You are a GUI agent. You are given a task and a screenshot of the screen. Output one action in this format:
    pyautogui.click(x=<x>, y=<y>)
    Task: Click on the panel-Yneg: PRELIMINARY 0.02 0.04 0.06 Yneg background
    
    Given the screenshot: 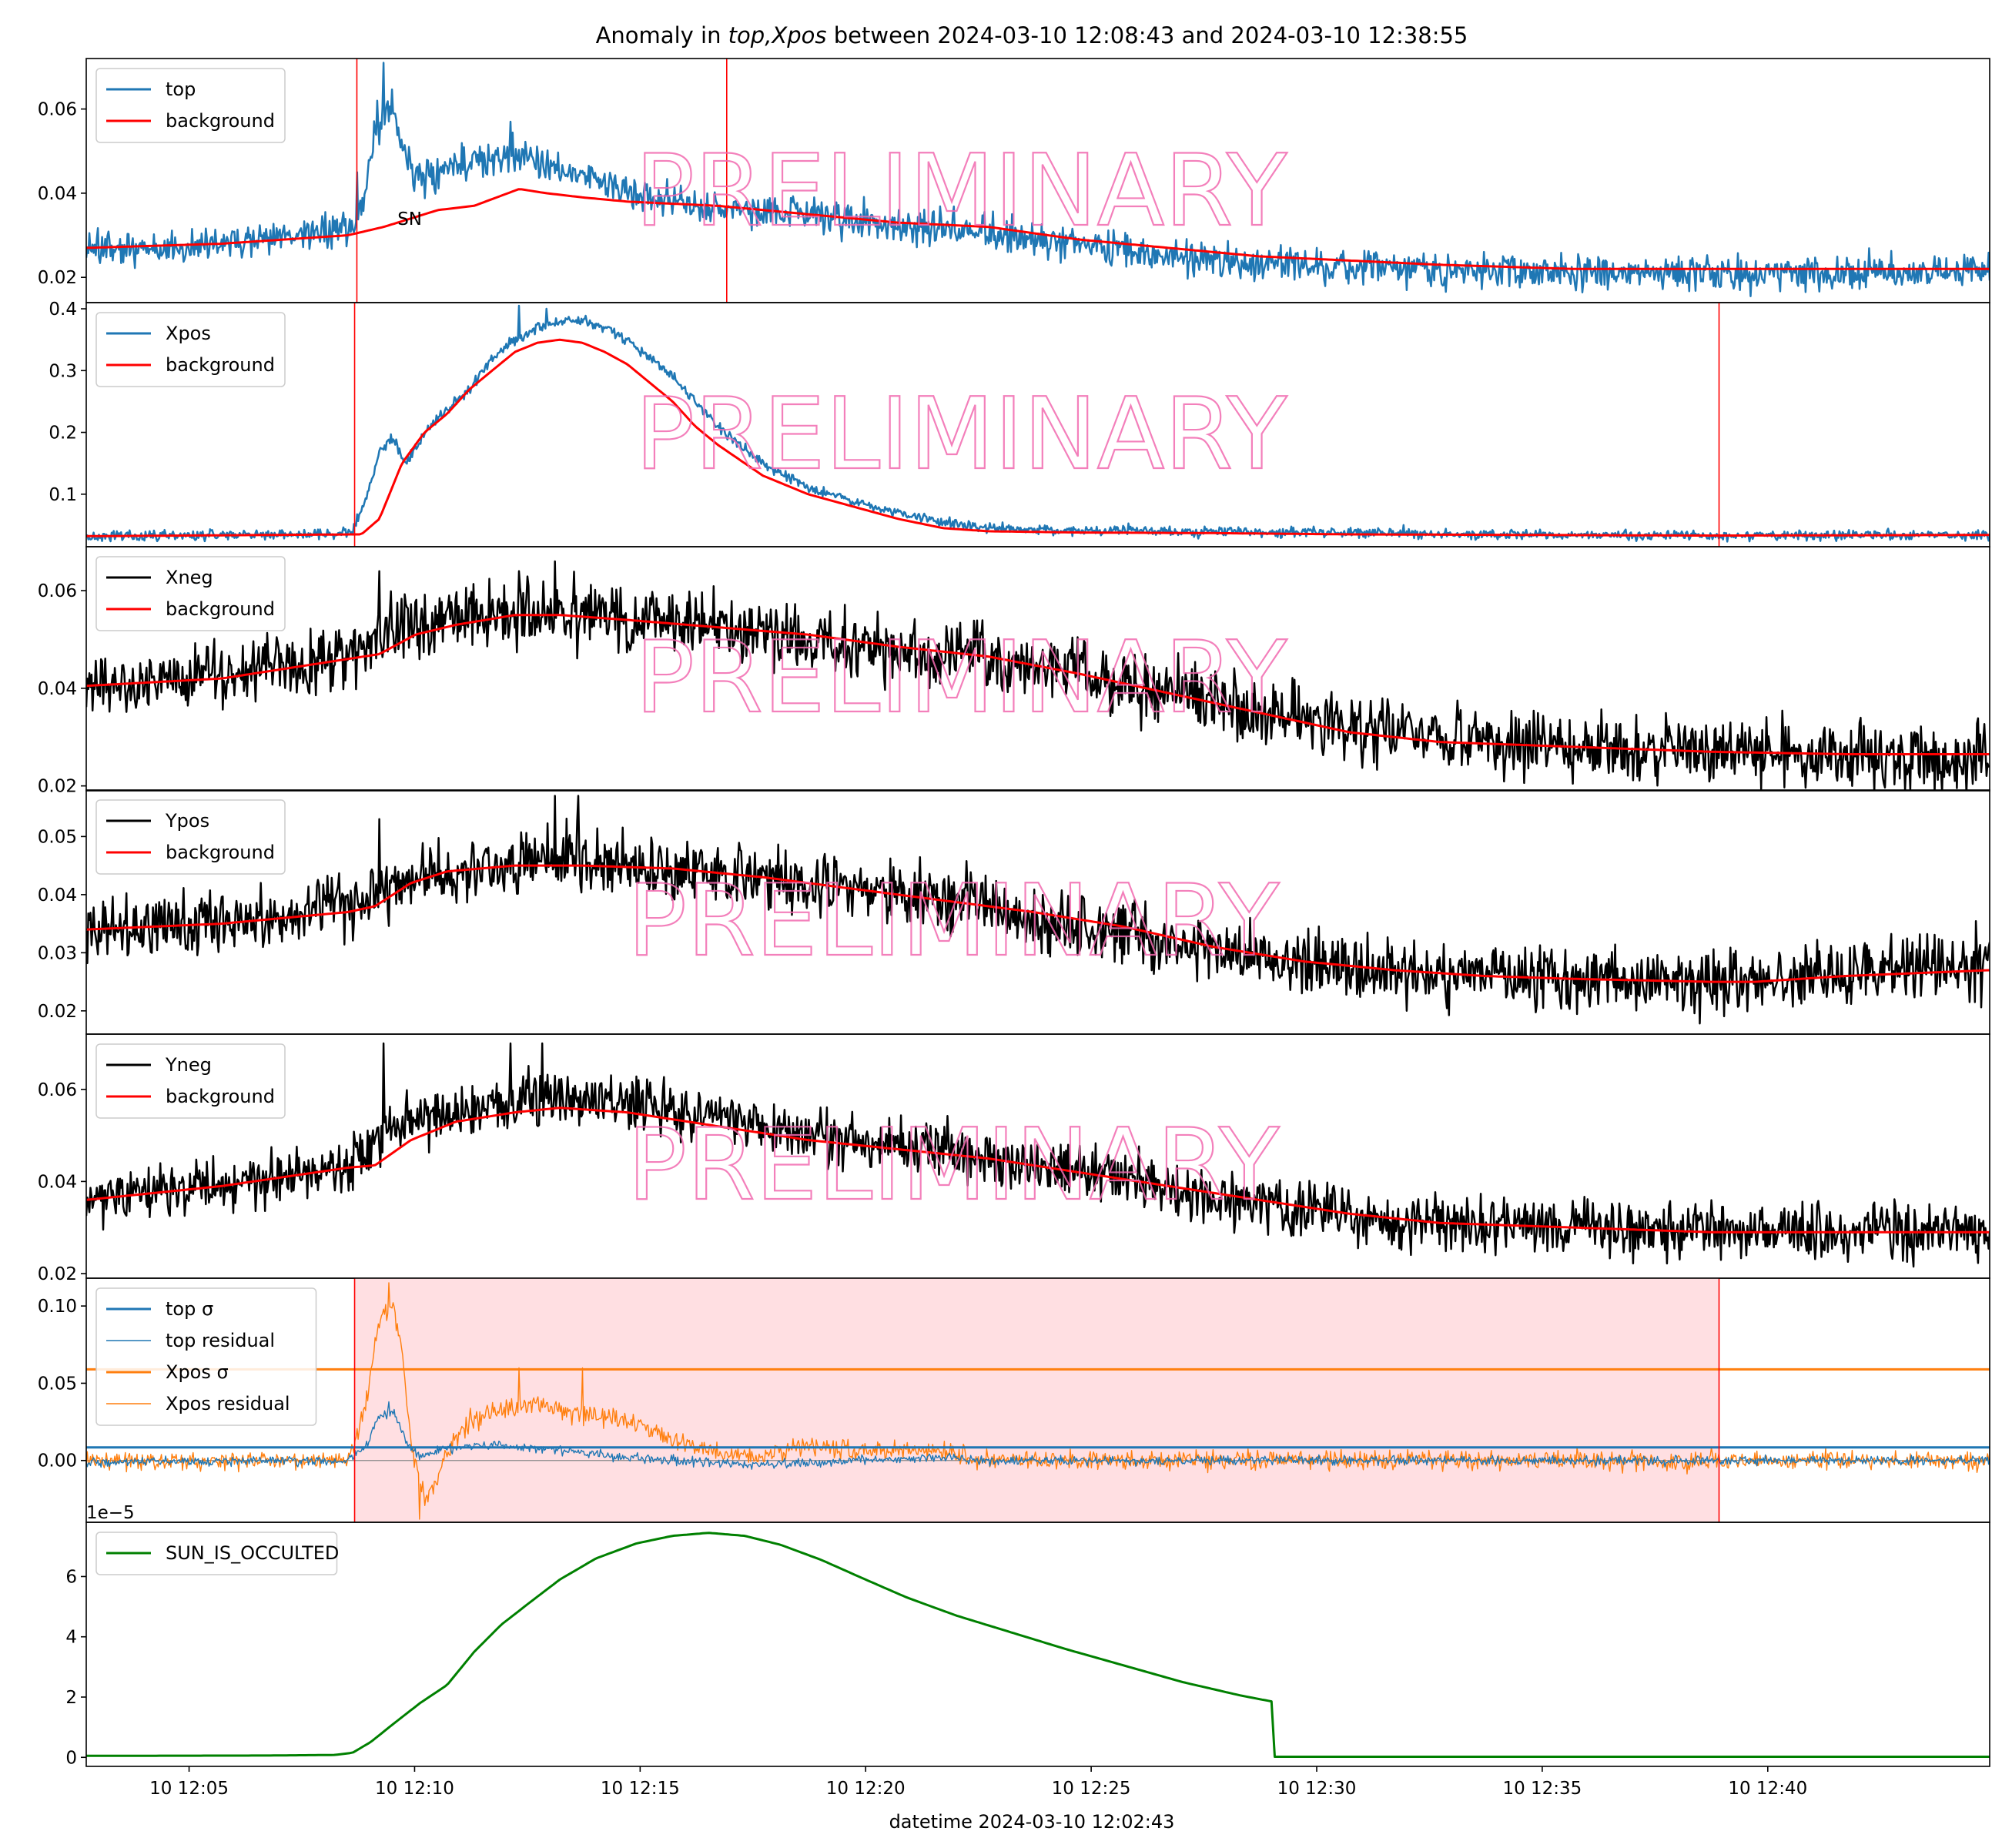 What is the action you would take?
    pyautogui.click(x=1014, y=1158)
    